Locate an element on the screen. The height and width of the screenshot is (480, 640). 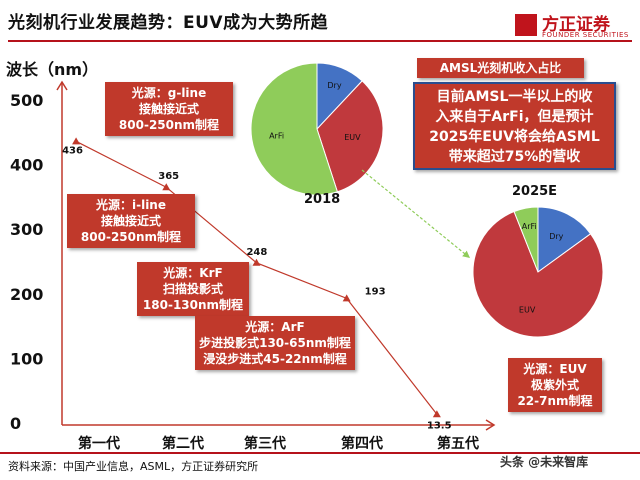
annotation-line: 极紫外式 is located at coordinates (554, 385).